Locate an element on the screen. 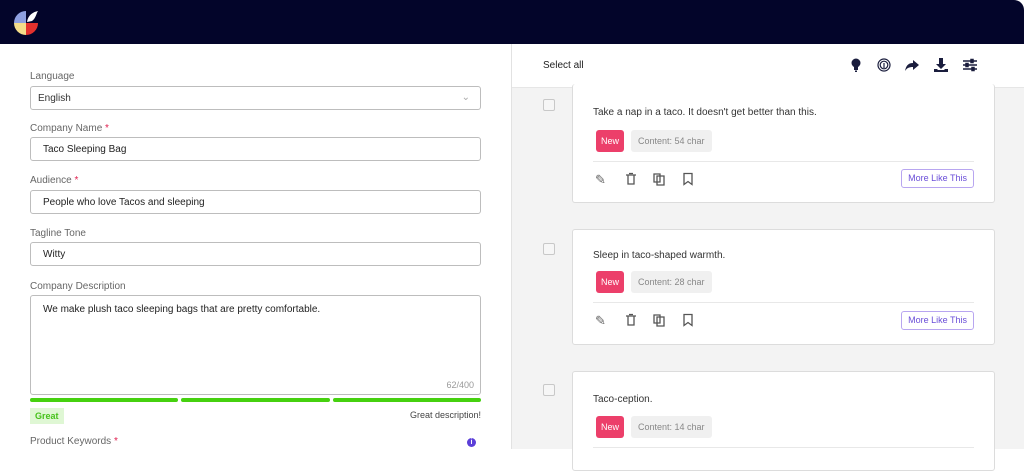 This screenshot has height=471, width=1024. char-count: Content: 28 char is located at coordinates (671, 282).